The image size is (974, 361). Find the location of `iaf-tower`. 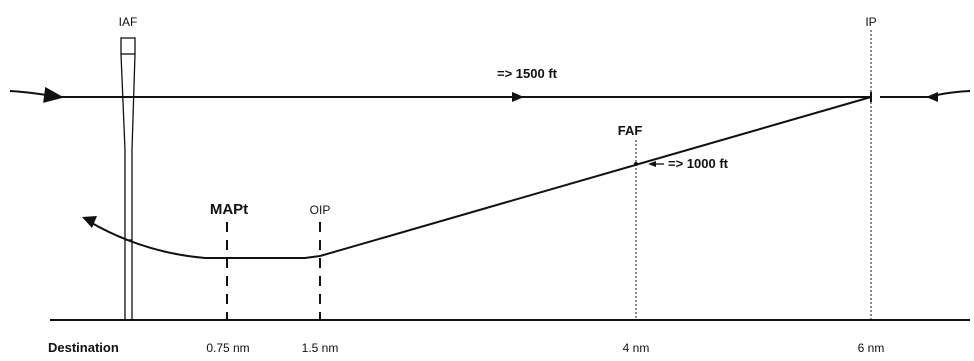

iaf-tower is located at coordinates (128, 178).